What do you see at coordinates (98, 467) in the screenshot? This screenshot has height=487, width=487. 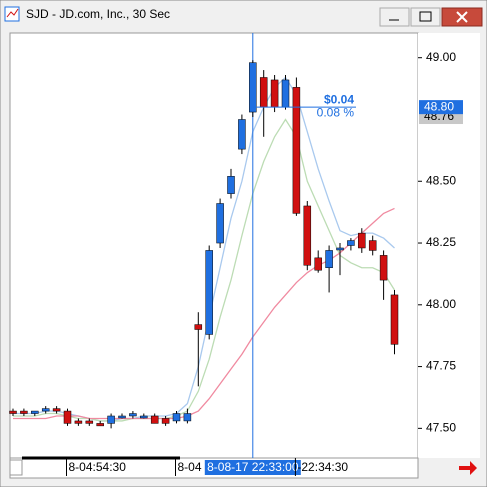 I see `x-tick-label: 8-04:54:30` at bounding box center [98, 467].